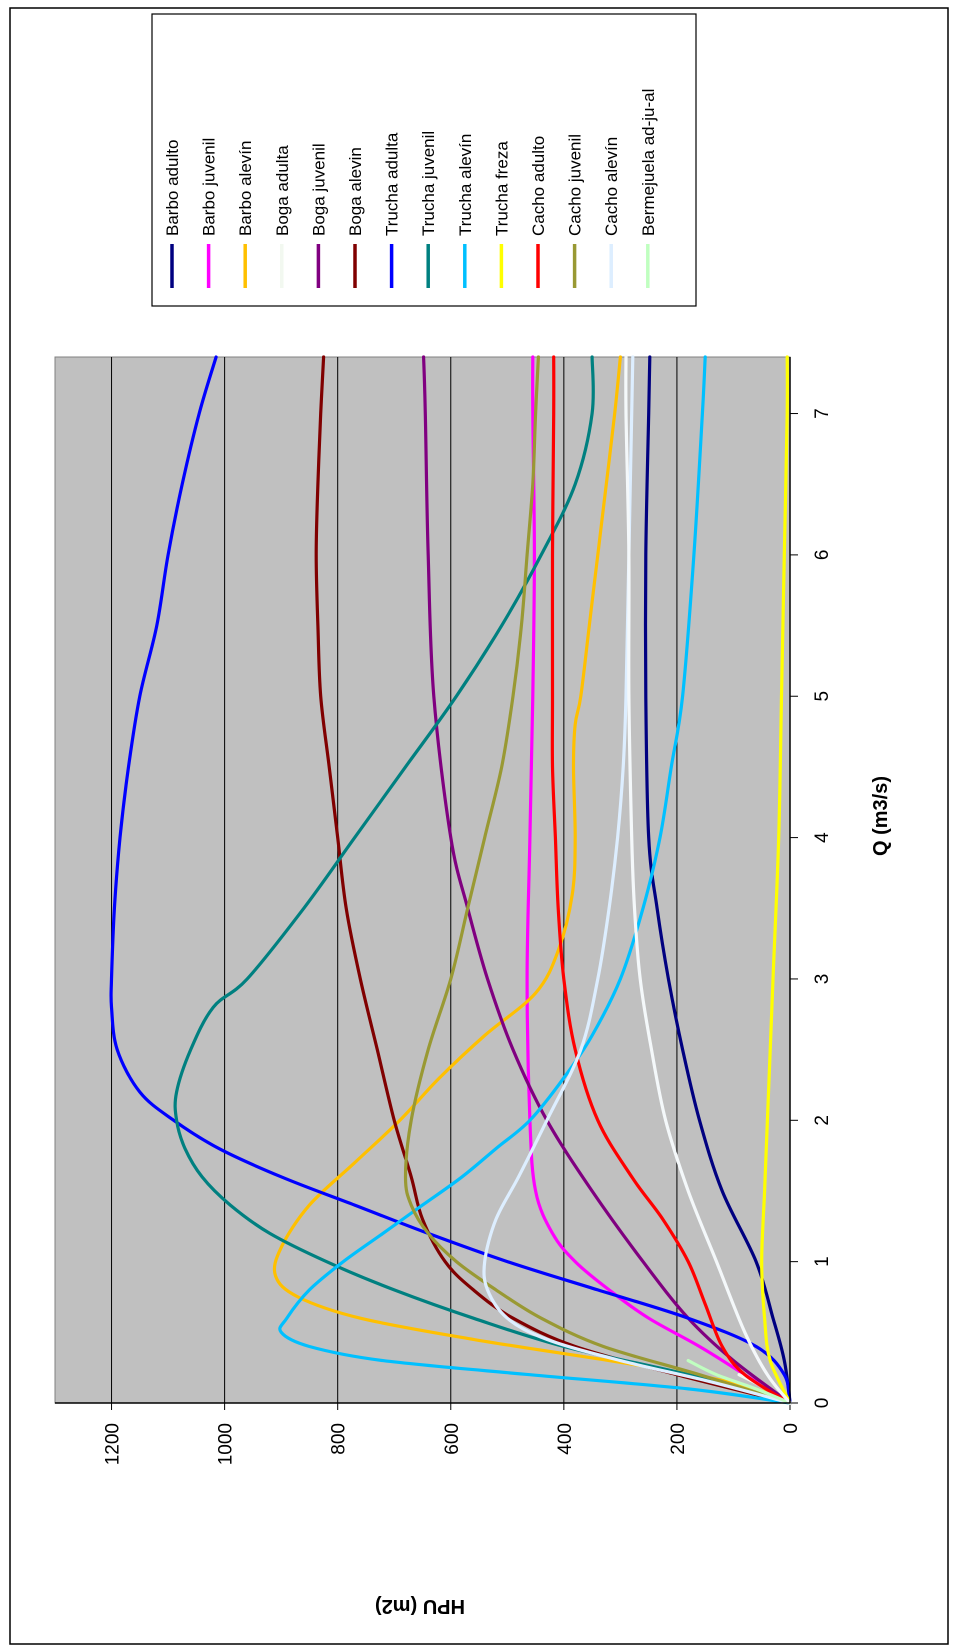 The image size is (958, 1652). What do you see at coordinates (501, 188) in the screenshot?
I see `legend-label: Trucha freza` at bounding box center [501, 188].